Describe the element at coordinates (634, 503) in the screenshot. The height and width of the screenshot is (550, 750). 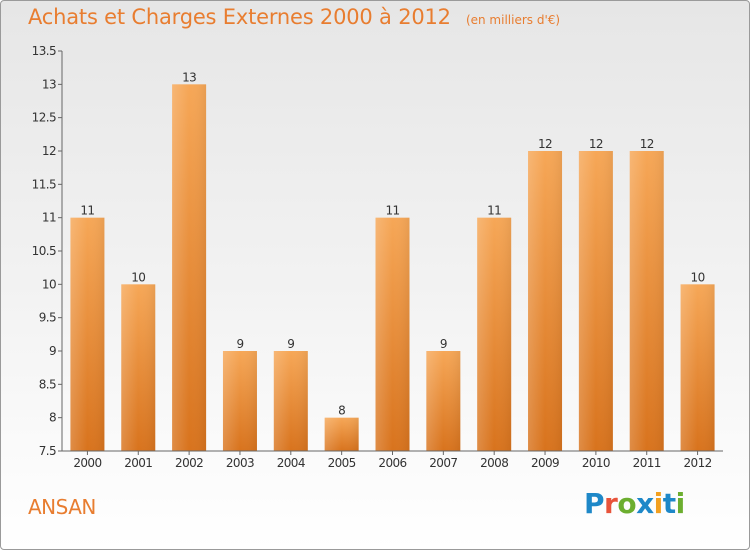
I see `proxiti-logo: Proxiti` at that location.